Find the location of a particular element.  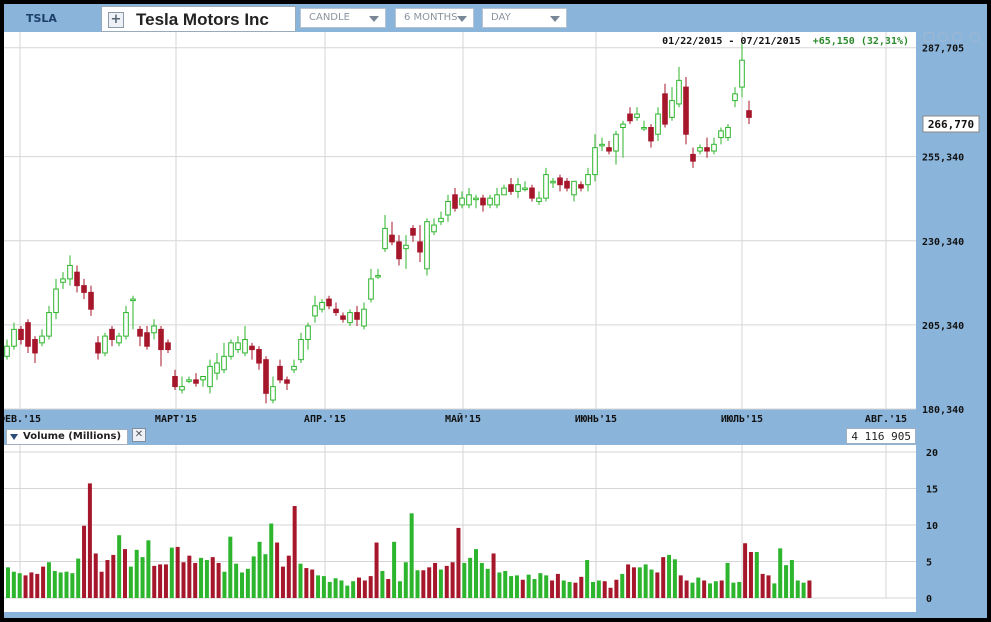

last-volume: 4 116 905 is located at coordinates (881, 436).